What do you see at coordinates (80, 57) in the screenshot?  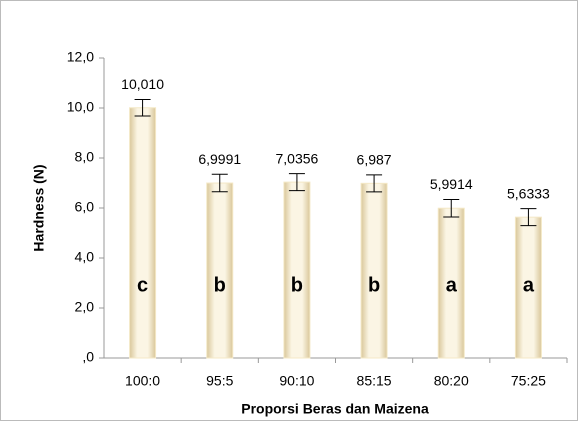 I see `y-tick-label: 12,0` at bounding box center [80, 57].